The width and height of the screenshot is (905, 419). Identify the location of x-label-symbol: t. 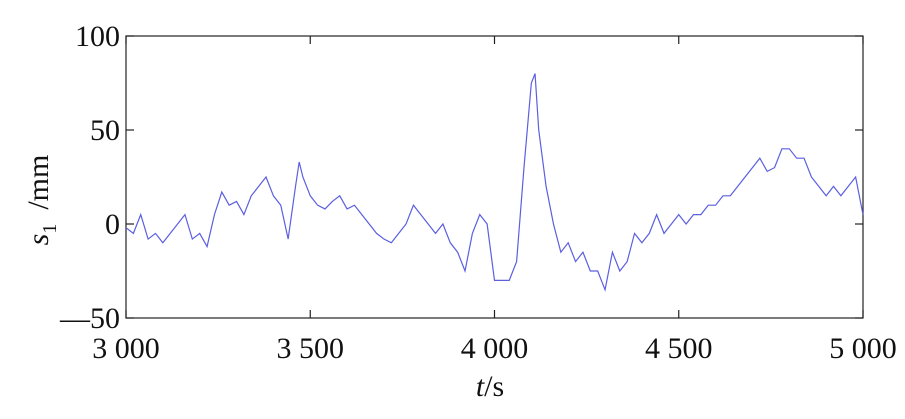
(480, 386).